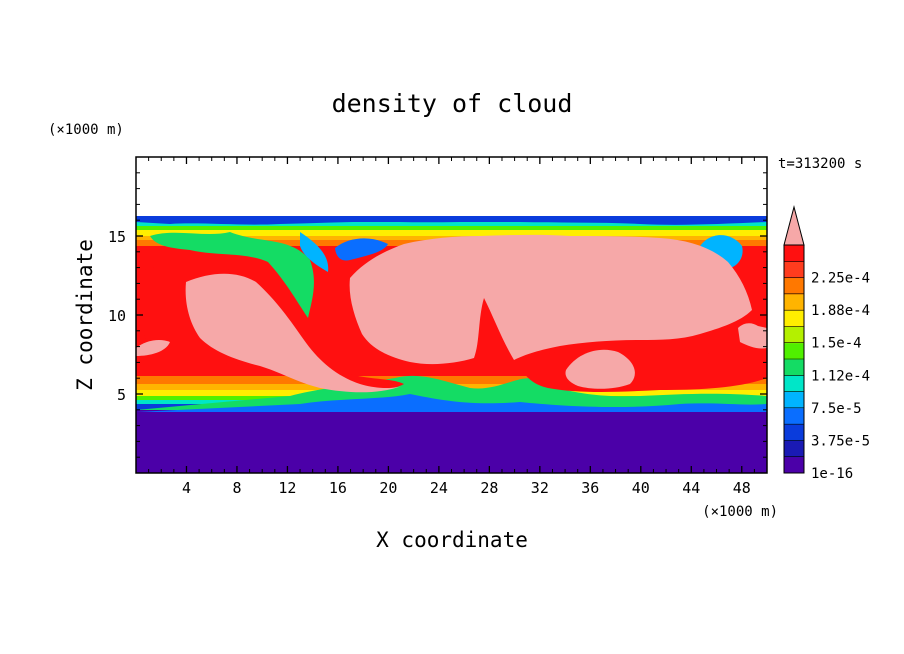 The width and height of the screenshot is (904, 654). Describe the element at coordinates (451, 403) in the screenshot. I see `bottom-jet-blue` at that location.